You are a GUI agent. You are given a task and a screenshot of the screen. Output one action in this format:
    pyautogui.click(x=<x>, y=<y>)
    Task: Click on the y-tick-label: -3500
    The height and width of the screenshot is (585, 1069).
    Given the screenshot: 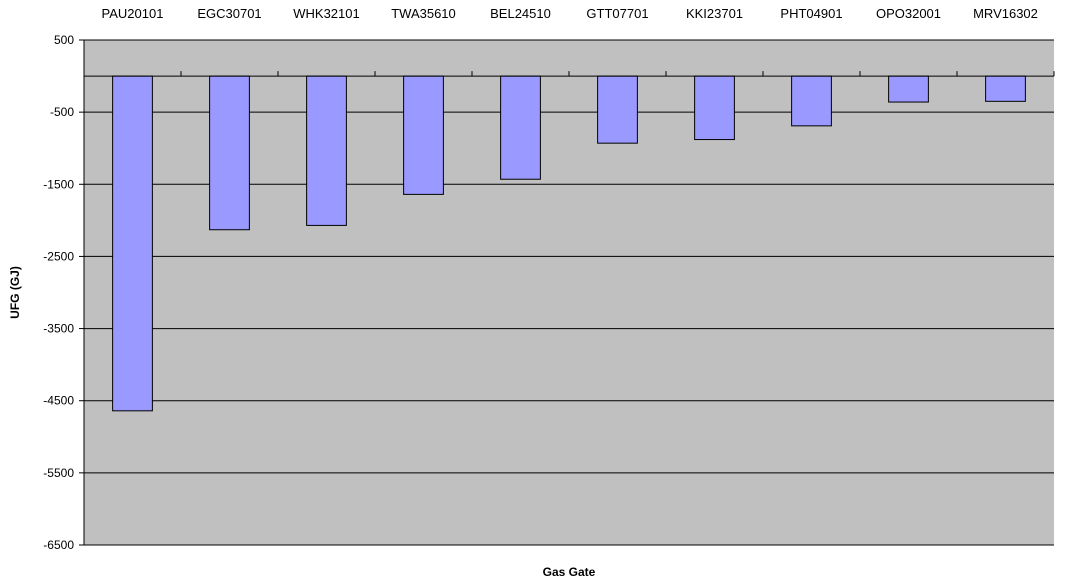 What is the action you would take?
    pyautogui.click(x=58, y=329)
    